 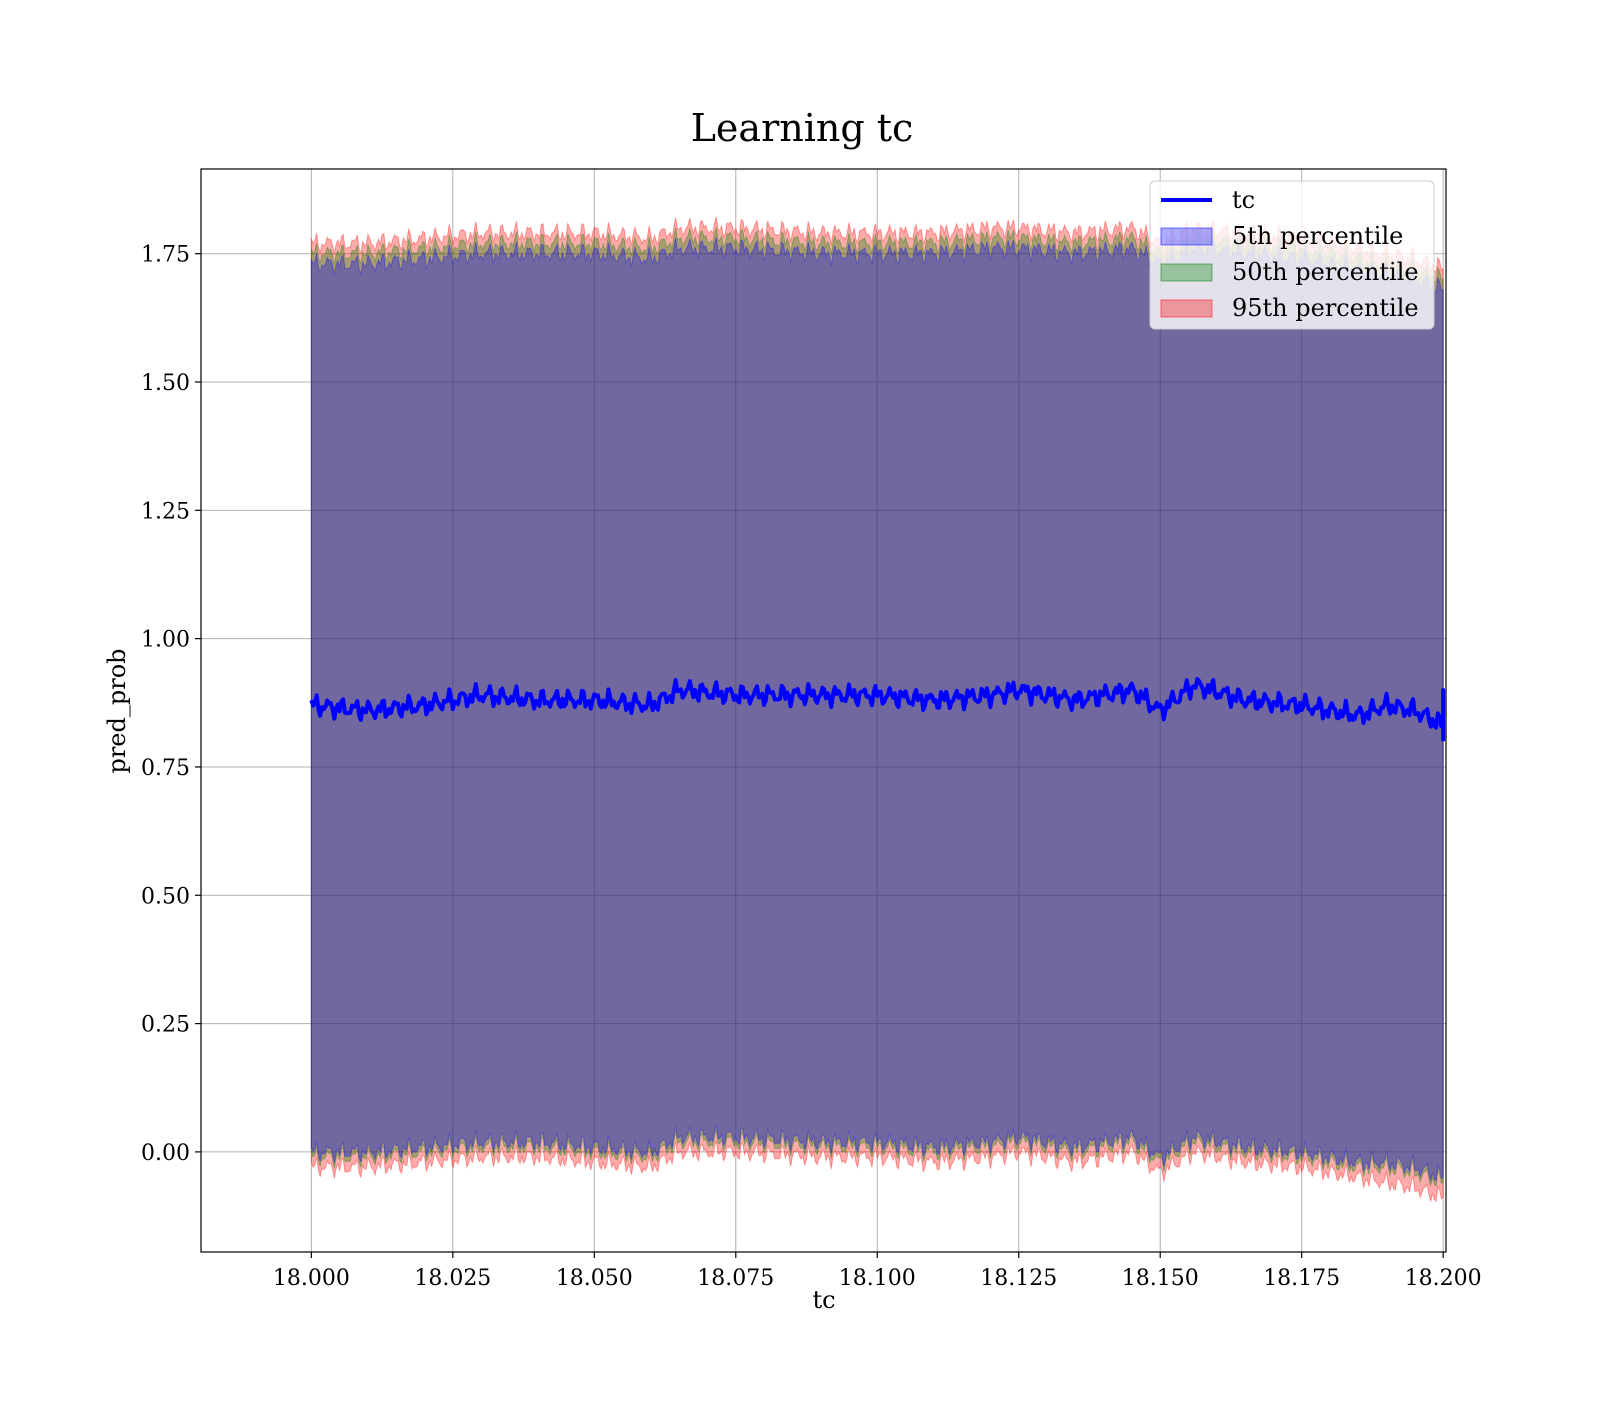 I want to click on x-axis-label: tc, so click(x=823, y=1300).